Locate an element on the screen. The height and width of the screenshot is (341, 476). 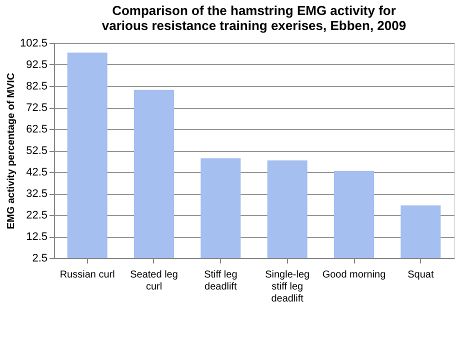
y-tick-label: 62.5 is located at coordinates (37, 130).